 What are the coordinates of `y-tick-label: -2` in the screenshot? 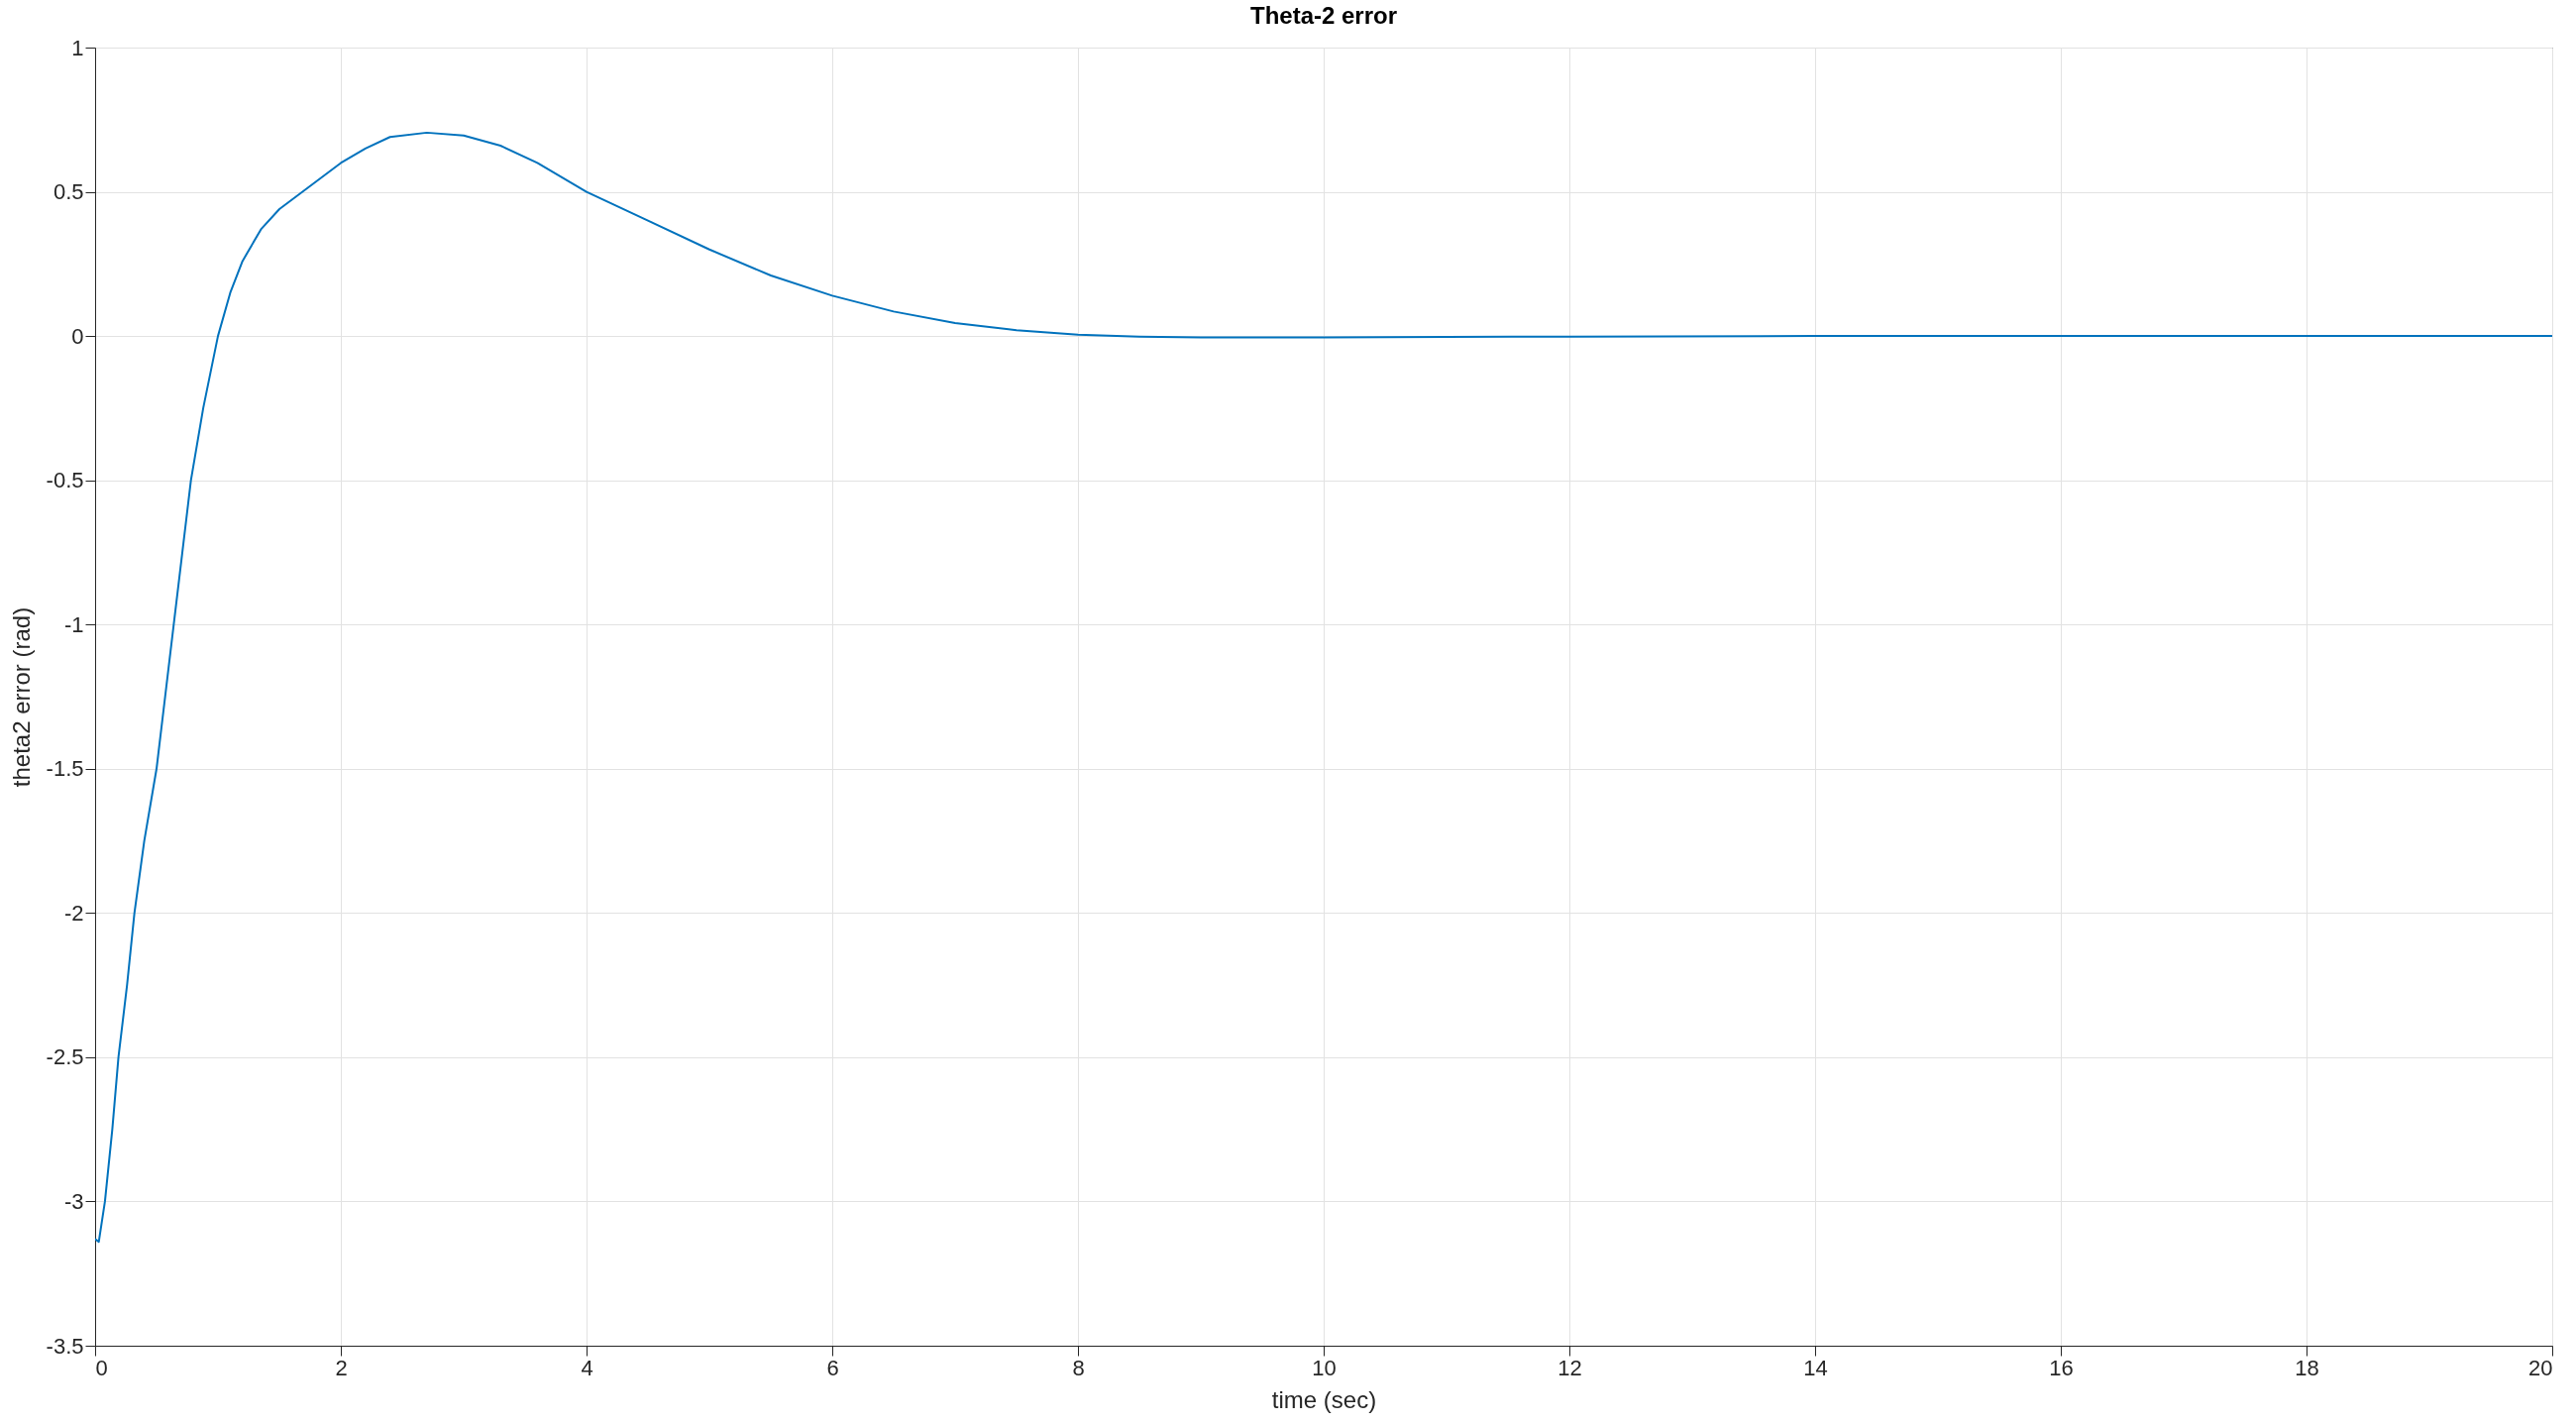 It's located at (73, 913).